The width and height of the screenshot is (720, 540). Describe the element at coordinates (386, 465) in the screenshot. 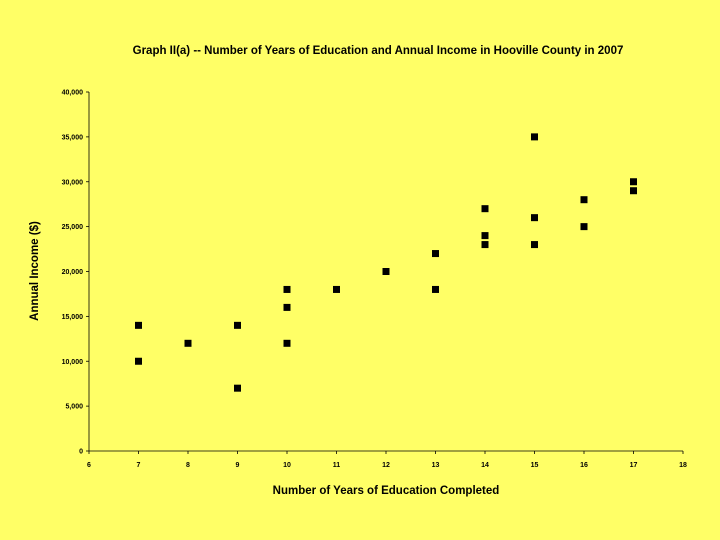

I see `x-tick-label: 12` at that location.